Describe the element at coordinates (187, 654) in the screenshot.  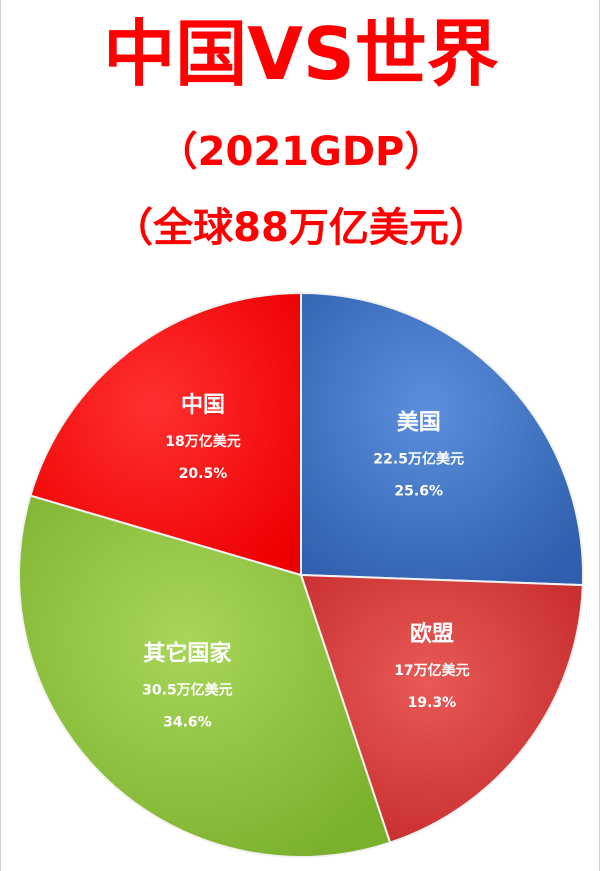
I see `slice-name: 其它国家` at that location.